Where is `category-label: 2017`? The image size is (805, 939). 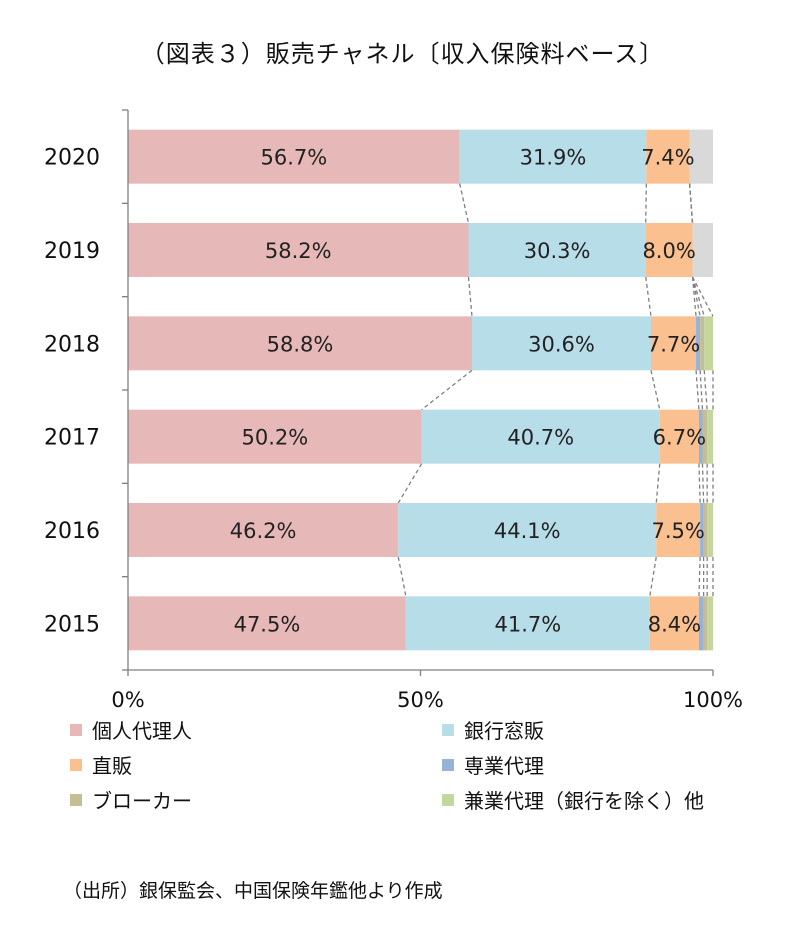
category-label: 2017 is located at coordinates (72, 438).